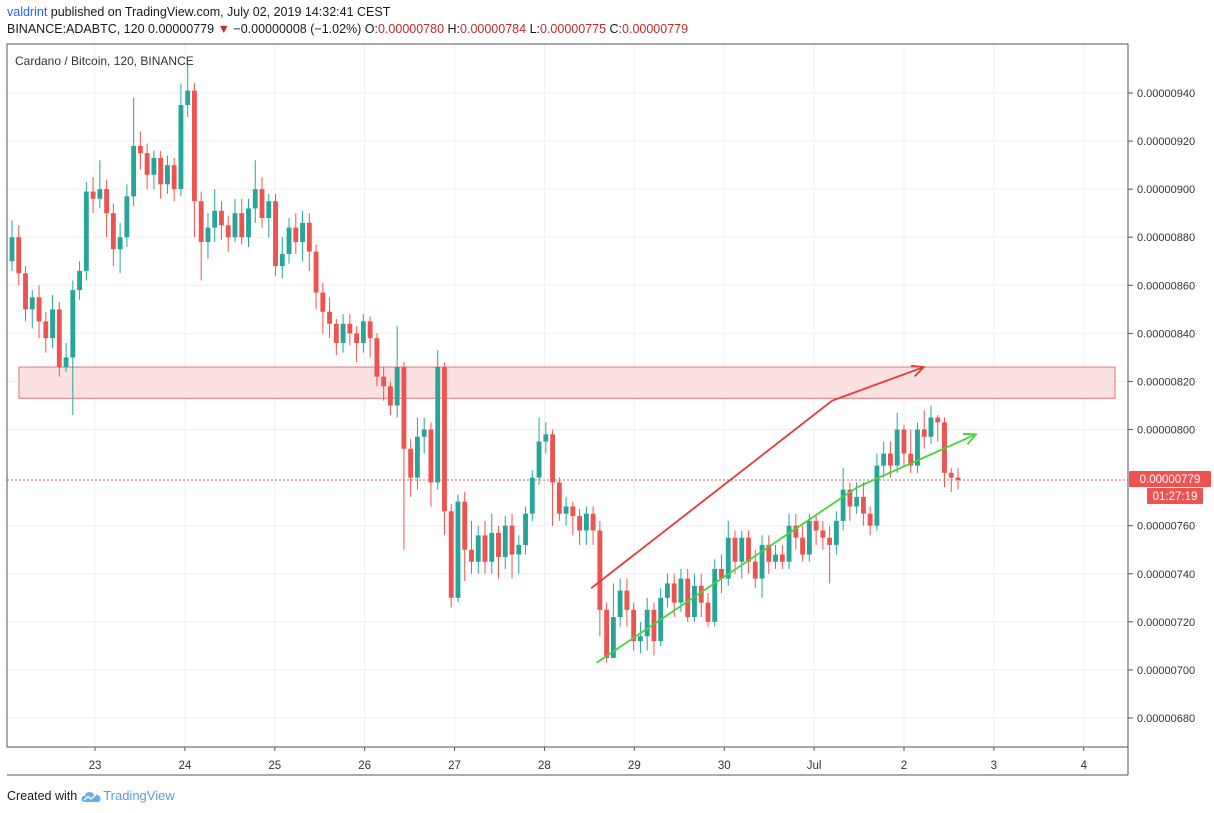 The height and width of the screenshot is (813, 1214). I want to click on price-tick-label: 0.00000680, so click(1166, 719).